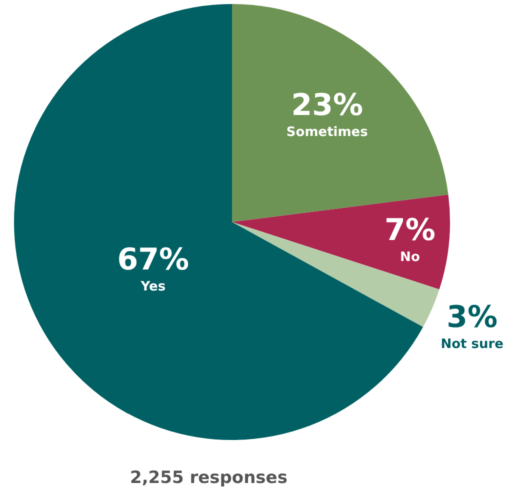 Image resolution: width=514 pixels, height=493 pixels. Describe the element at coordinates (410, 230) in the screenshot. I see `data-label: 7%` at that location.